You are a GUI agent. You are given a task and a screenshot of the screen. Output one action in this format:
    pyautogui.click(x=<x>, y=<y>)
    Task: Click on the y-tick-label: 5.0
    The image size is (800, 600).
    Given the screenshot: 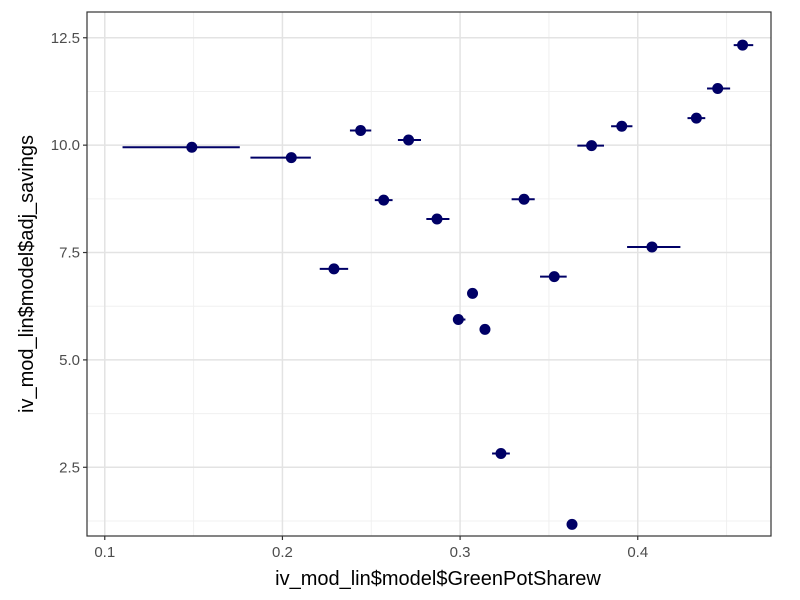 What is the action you would take?
    pyautogui.click(x=69, y=360)
    